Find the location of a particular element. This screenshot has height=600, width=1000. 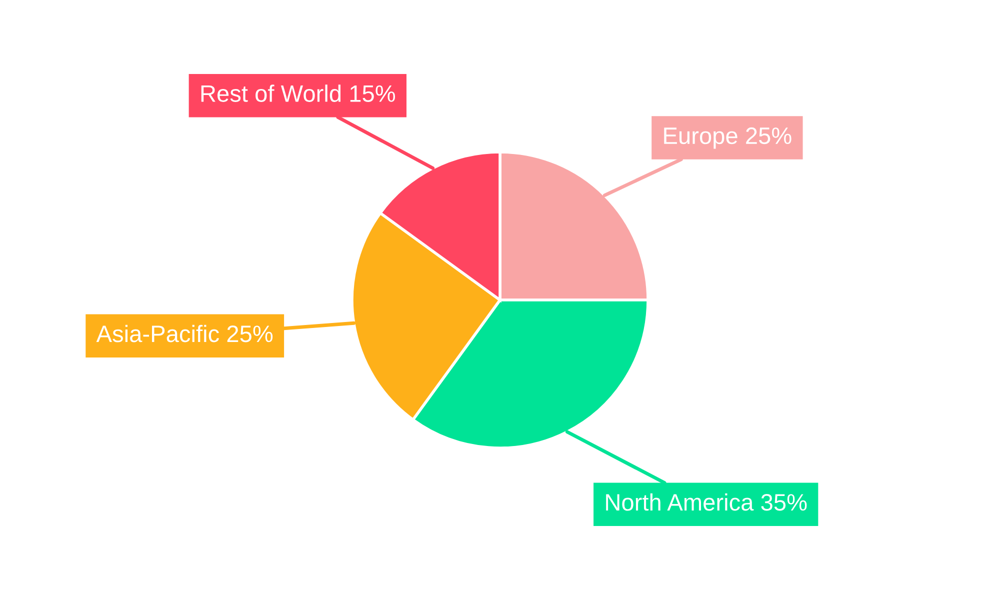

slice-label: Asia-Pacific 25% is located at coordinates (184, 333).